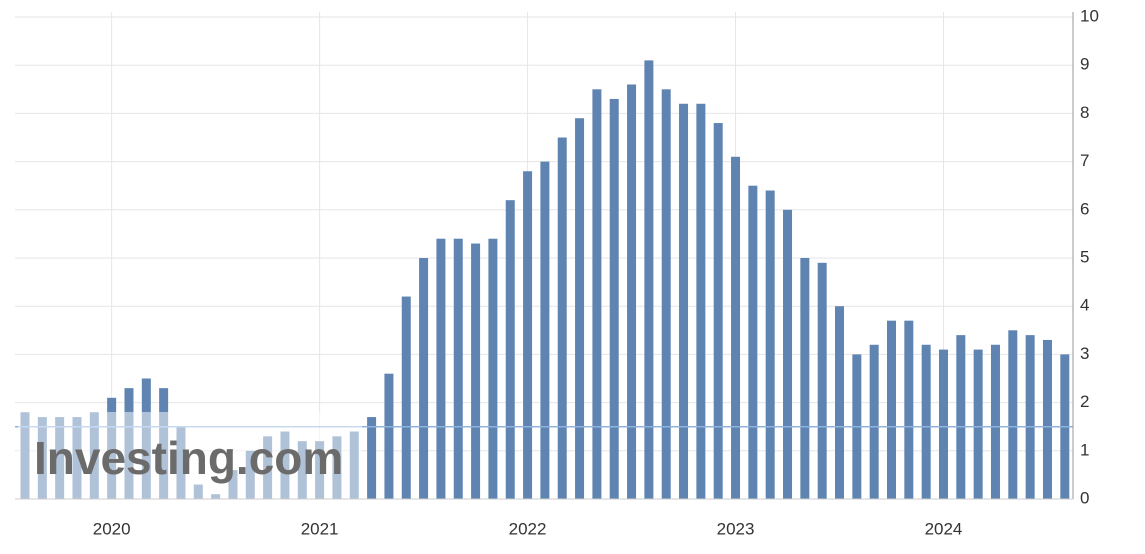  I want to click on y-tick-label: 2, so click(1084, 401).